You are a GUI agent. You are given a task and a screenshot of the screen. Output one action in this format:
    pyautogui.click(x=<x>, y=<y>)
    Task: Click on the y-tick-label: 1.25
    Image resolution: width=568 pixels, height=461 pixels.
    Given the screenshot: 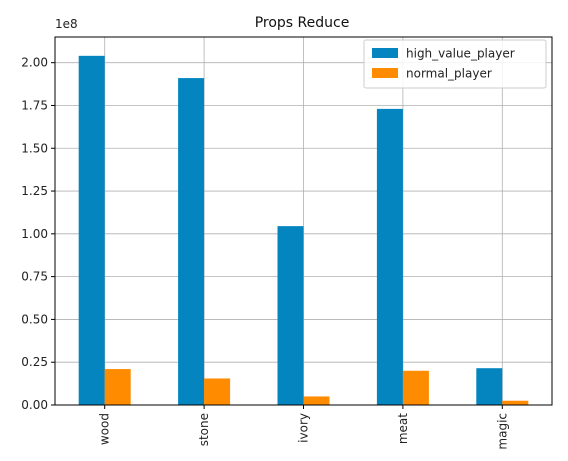 What is the action you would take?
    pyautogui.click(x=34, y=191)
    